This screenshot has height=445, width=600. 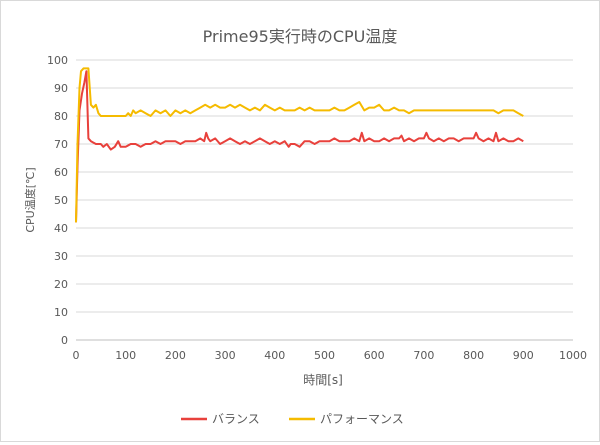 What do you see at coordinates (423, 355) in the screenshot?
I see `x-tick-label: 700` at bounding box center [423, 355].